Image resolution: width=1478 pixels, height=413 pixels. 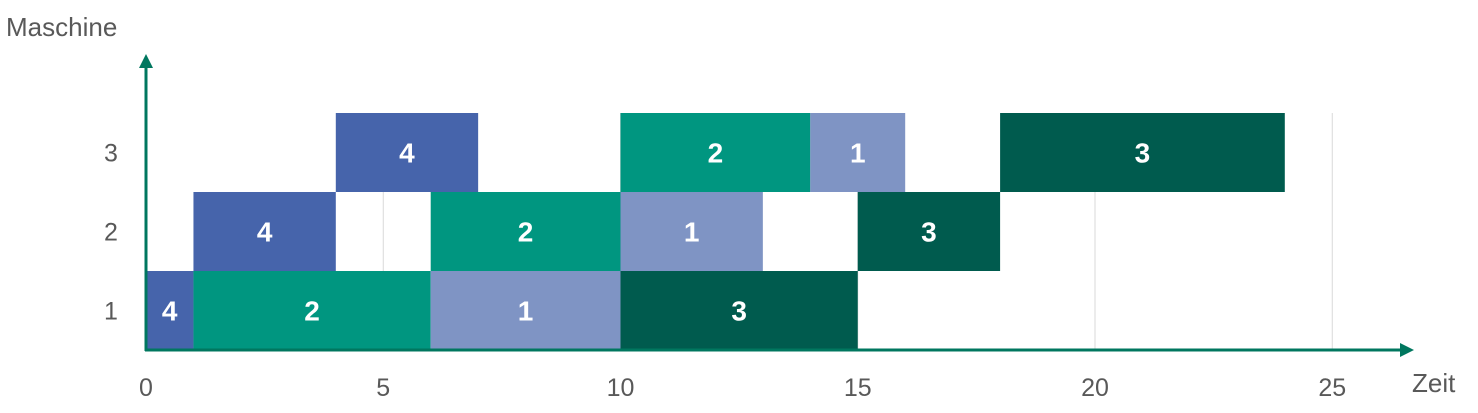 I want to click on x-tick-label-25: 25, so click(x=1332, y=388).